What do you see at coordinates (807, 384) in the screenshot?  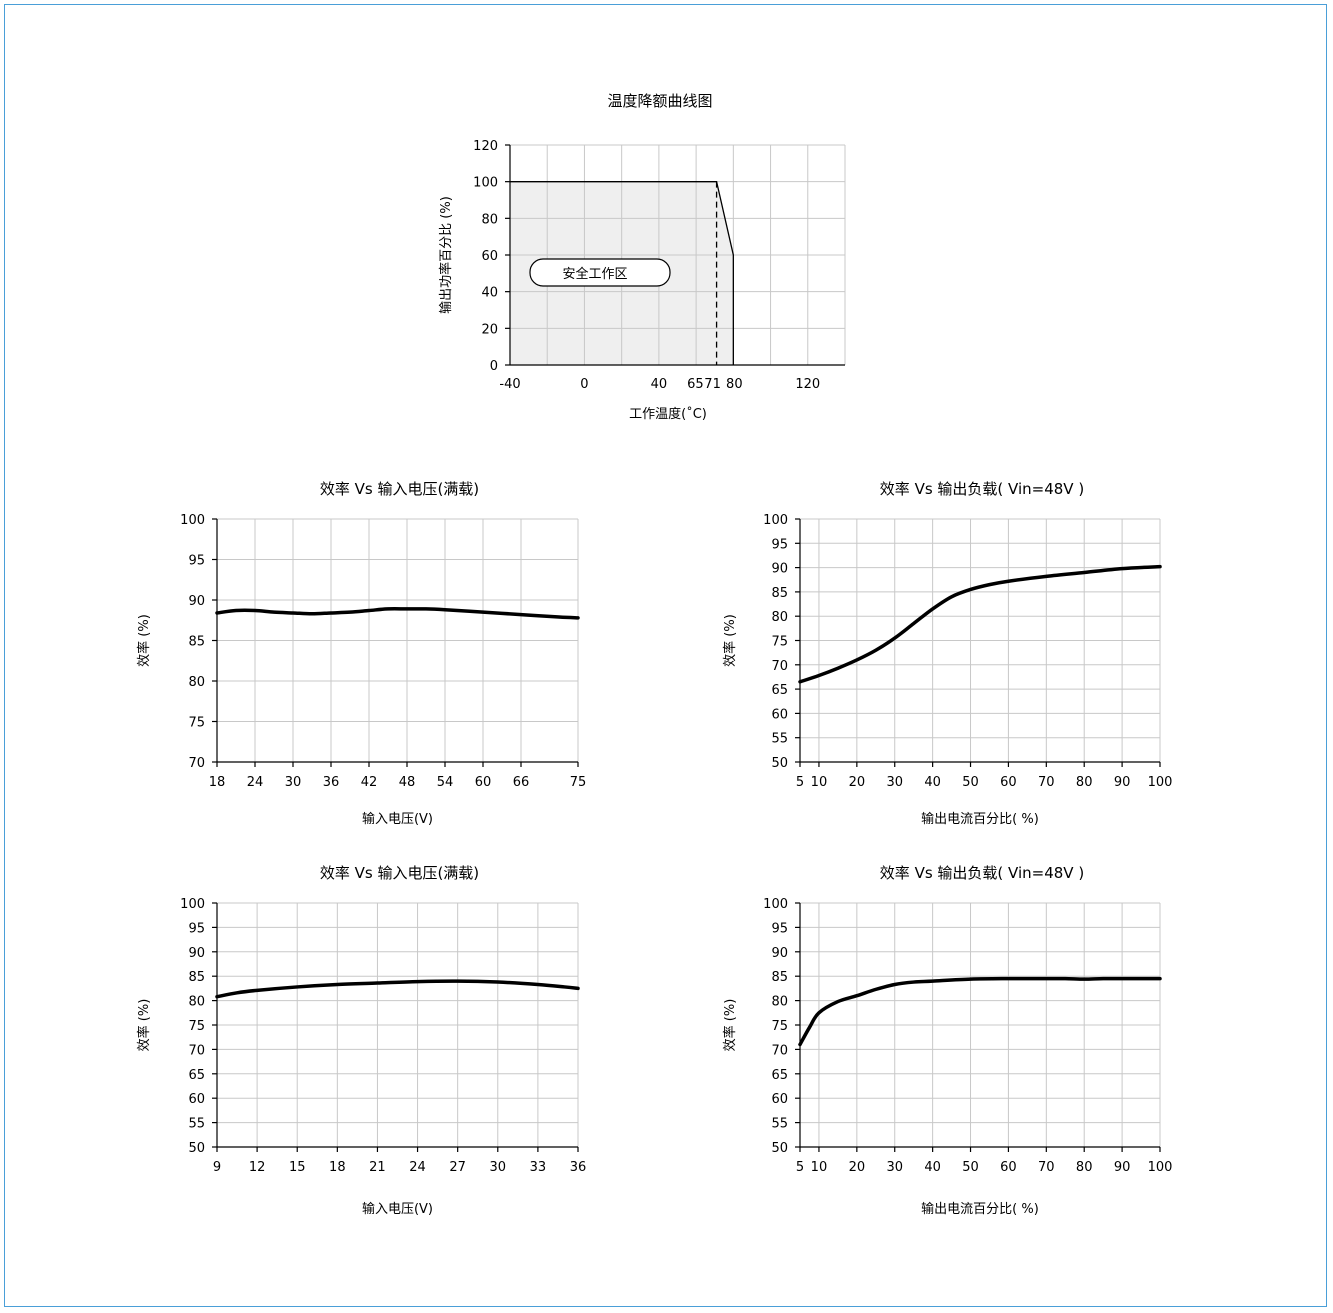 I see `x-tick-label: 120` at bounding box center [807, 384].